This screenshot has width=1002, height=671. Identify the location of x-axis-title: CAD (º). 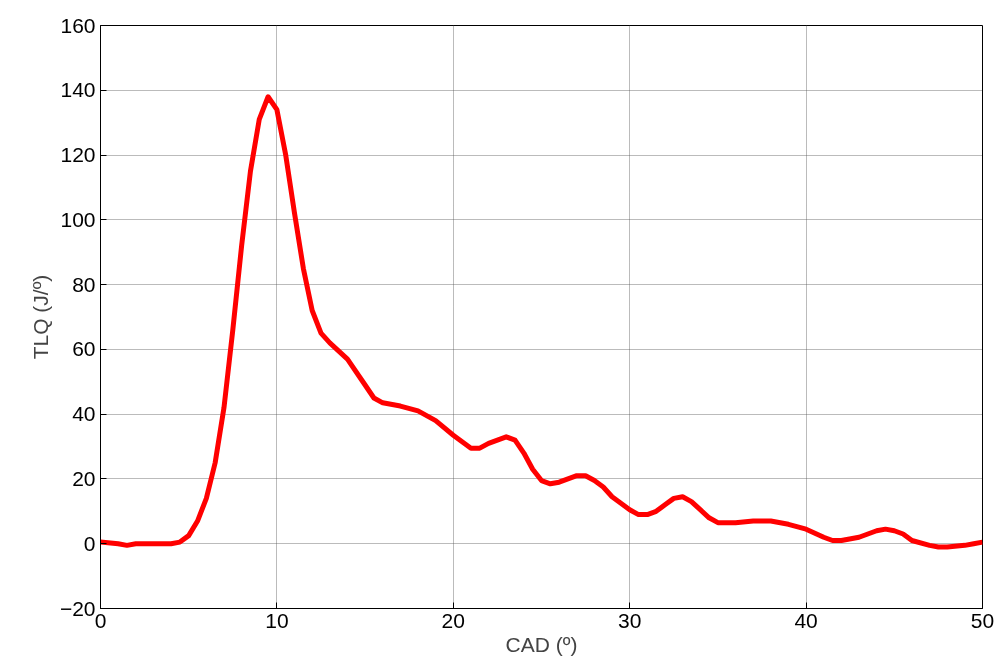
(541, 644).